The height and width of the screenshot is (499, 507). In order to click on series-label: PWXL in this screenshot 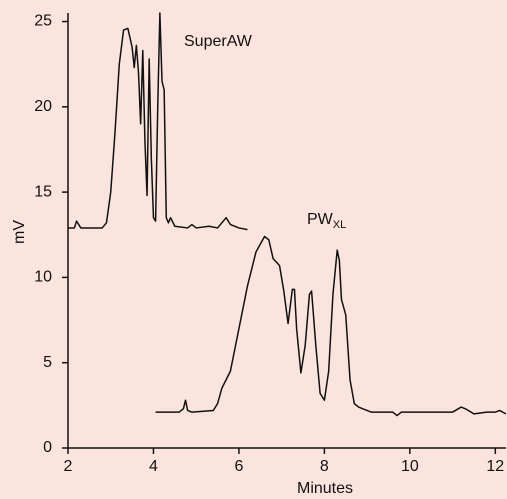, I will do `click(326, 221)`.